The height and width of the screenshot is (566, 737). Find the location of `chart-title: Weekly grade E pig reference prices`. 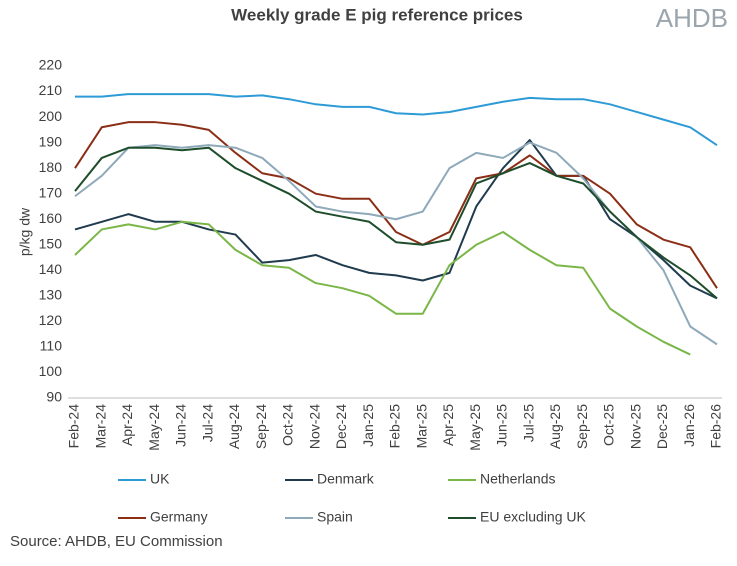

chart-title: Weekly grade E pig reference prices is located at coordinates (377, 14).